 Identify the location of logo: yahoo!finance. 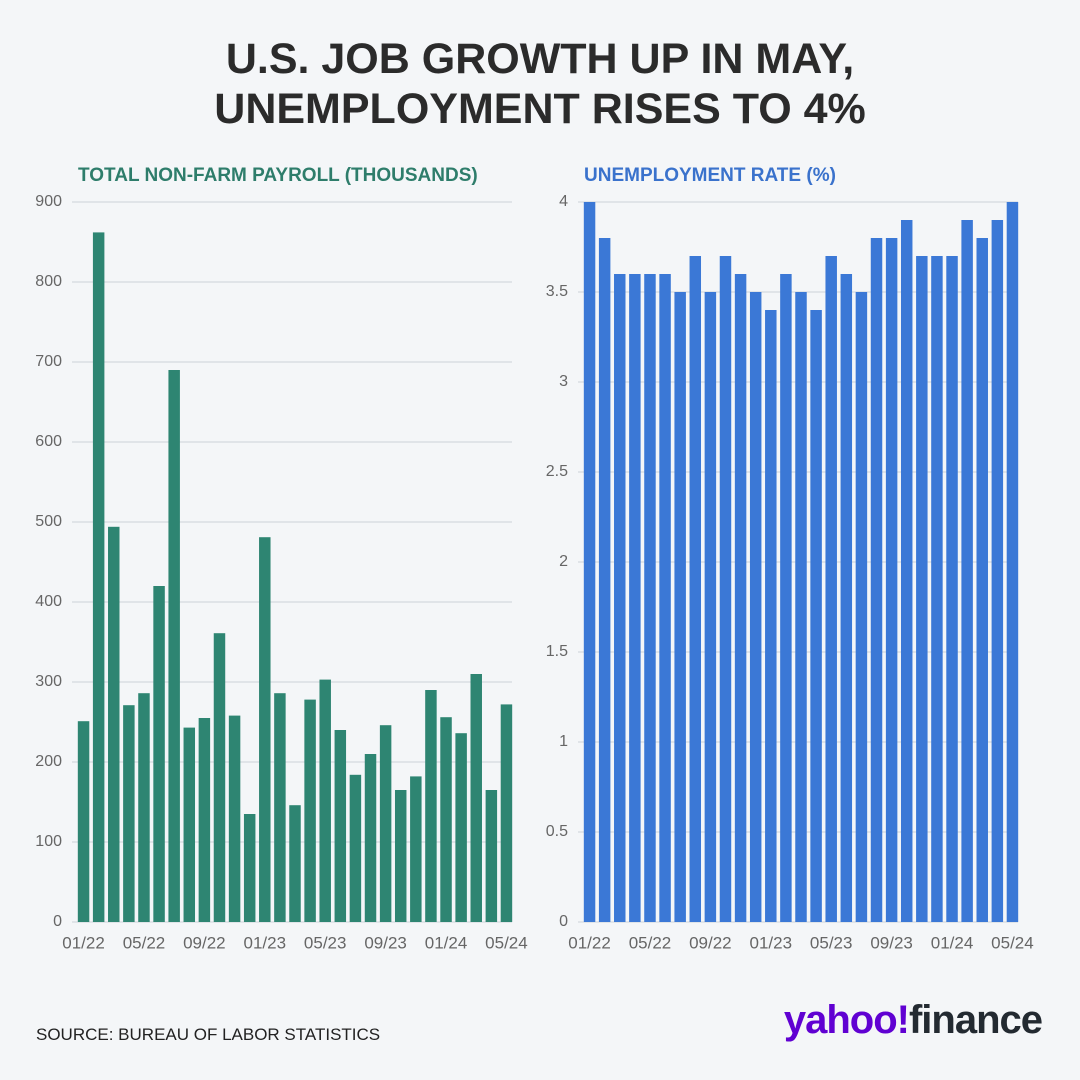
(913, 1020).